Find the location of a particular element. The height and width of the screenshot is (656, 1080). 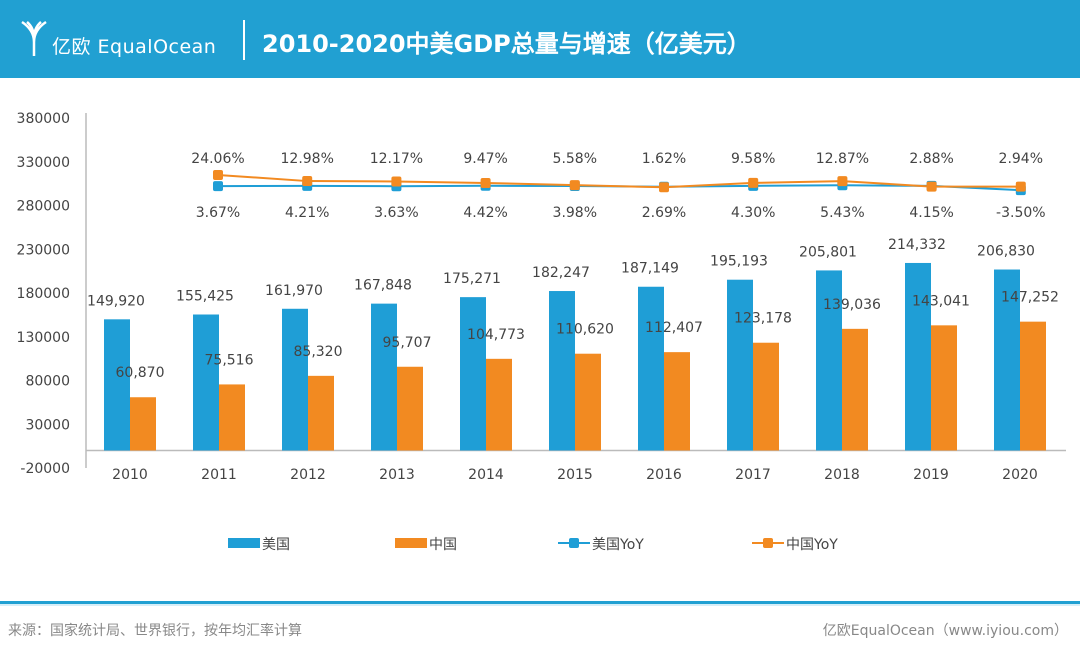

china-yoy-label: 2.94% is located at coordinates (1021, 159).